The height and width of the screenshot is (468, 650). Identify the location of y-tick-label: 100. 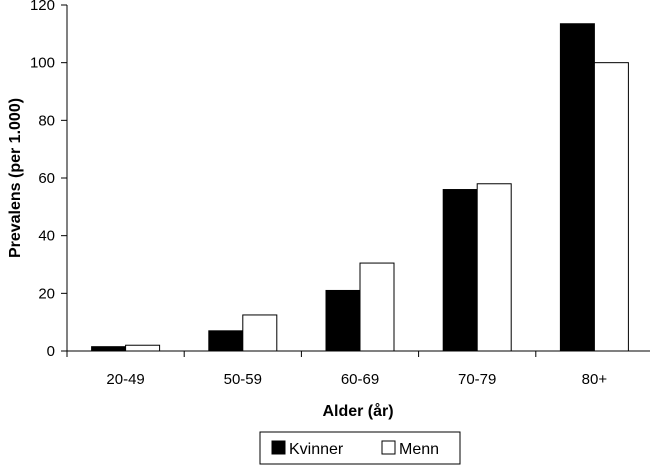
(42, 63).